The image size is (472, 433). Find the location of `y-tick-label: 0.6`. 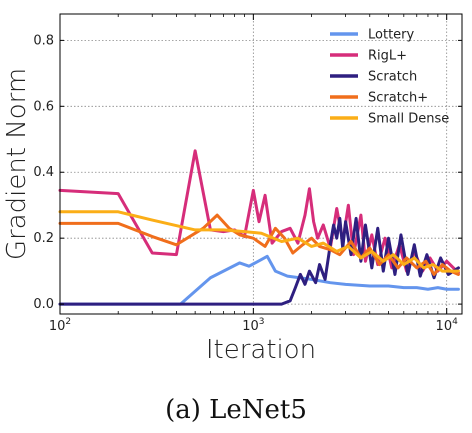

y-tick-label: 0.6 is located at coordinates (43, 106).